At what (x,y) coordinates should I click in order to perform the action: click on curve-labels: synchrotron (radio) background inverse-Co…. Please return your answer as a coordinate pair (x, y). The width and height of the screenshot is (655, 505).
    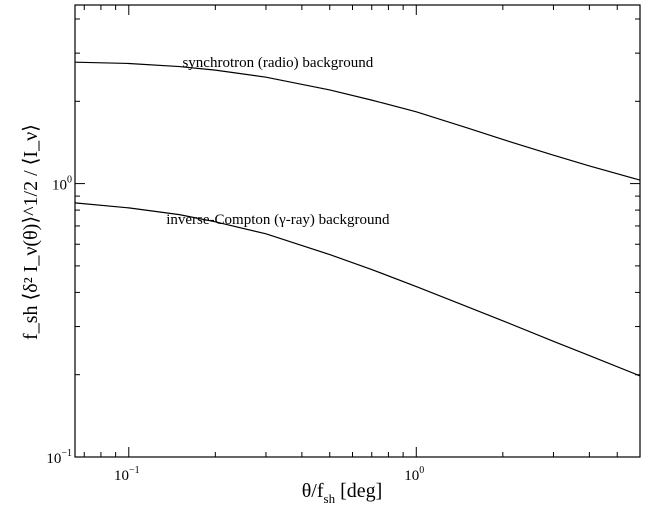
    Looking at the image, I should click on (278, 141).